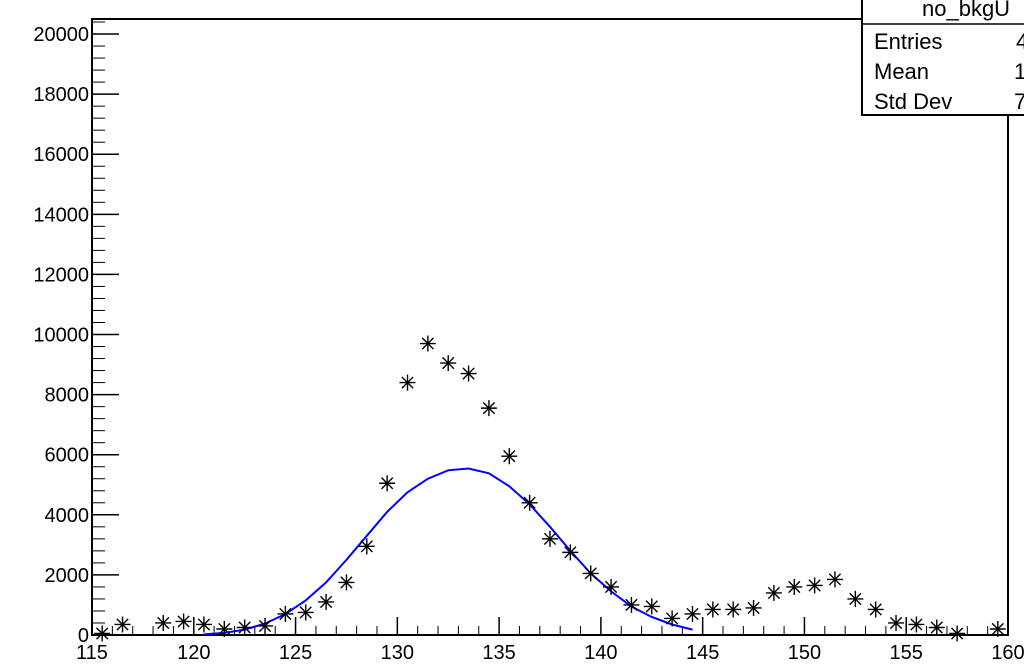  Describe the element at coordinates (1019, 101) in the screenshot. I see `stats-value-std-dev: 7` at that location.